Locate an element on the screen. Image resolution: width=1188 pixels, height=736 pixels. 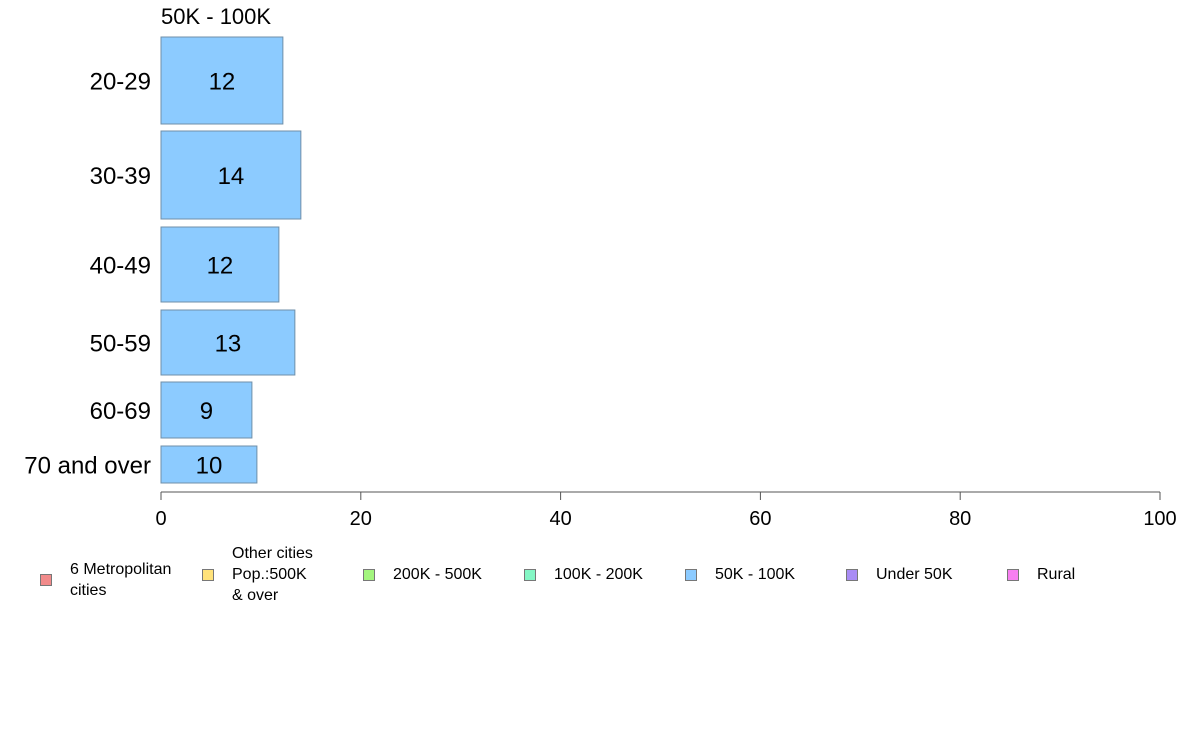
category-label: 30-39 is located at coordinates (120, 176).